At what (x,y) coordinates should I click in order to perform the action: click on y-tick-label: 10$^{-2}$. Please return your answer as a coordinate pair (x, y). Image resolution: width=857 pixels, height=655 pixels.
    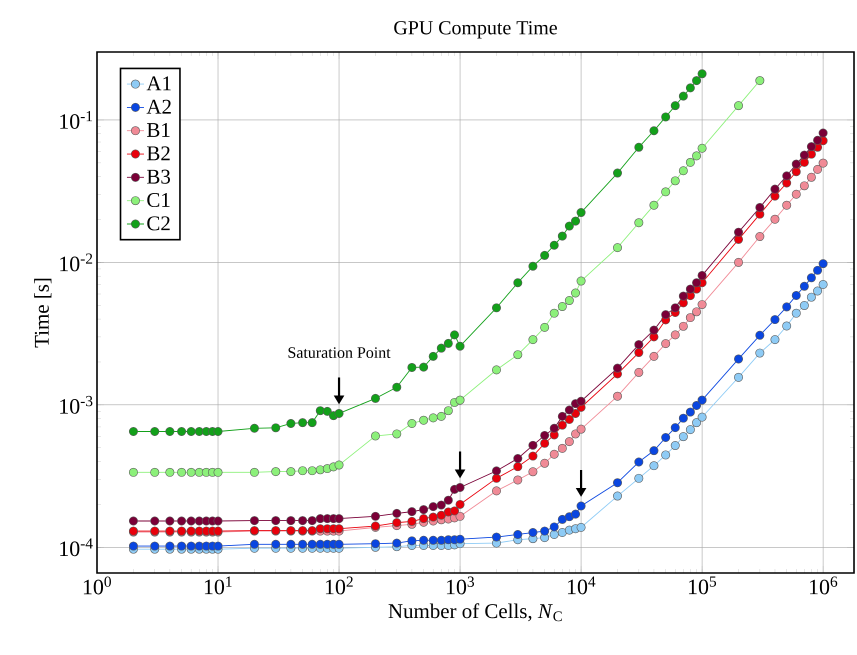
    Looking at the image, I should click on (76, 262).